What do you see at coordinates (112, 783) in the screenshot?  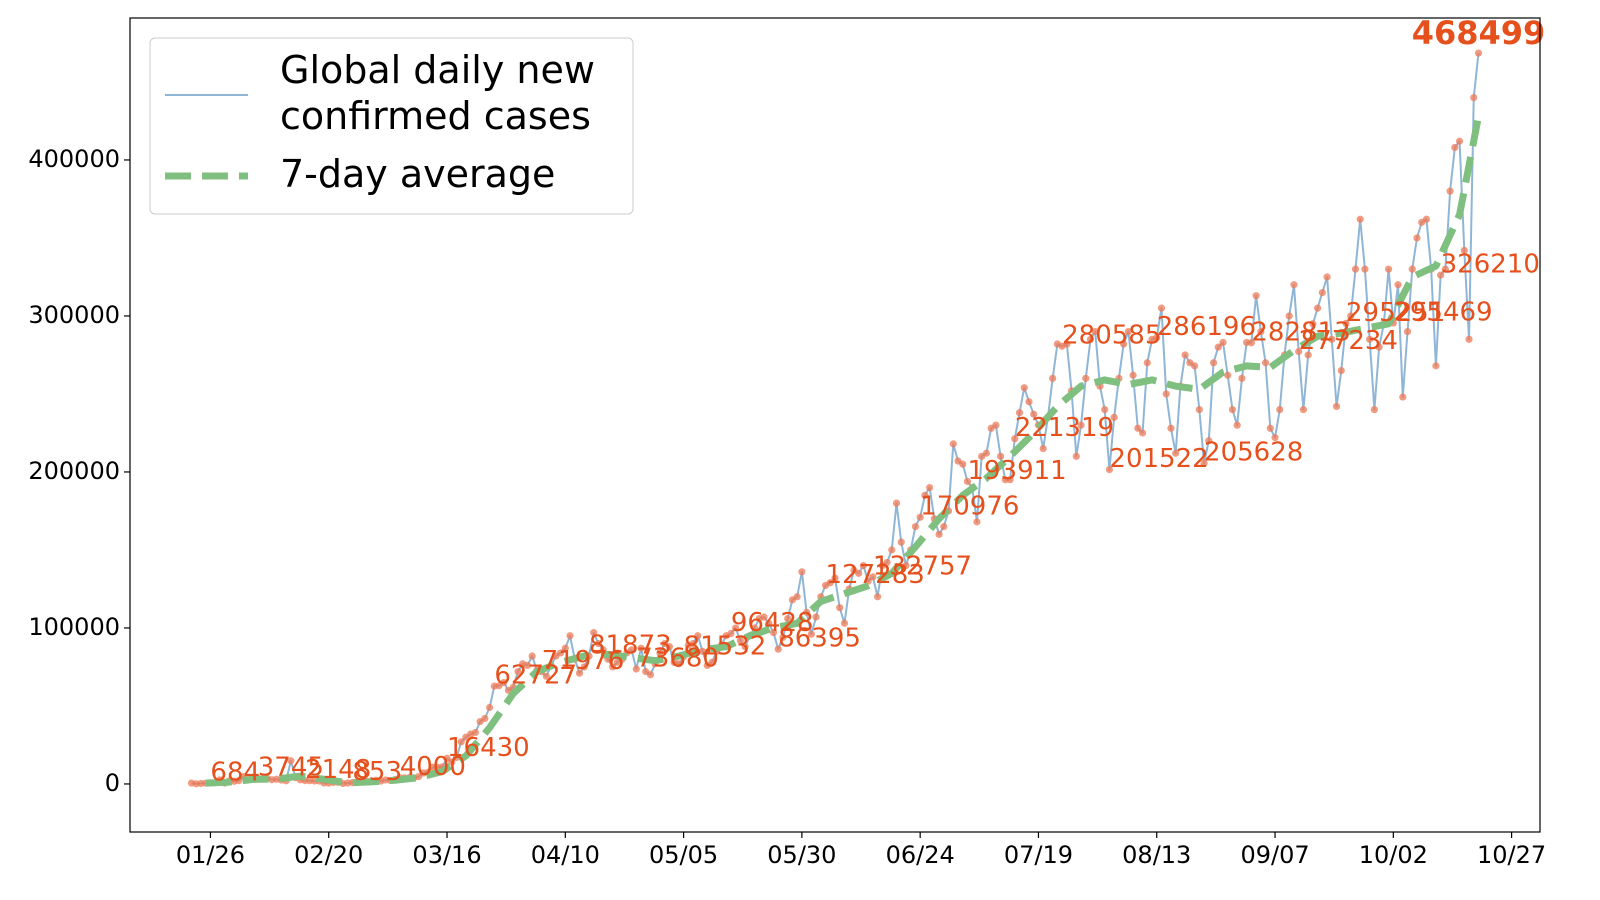 I see `y-tick-label: 0` at bounding box center [112, 783].